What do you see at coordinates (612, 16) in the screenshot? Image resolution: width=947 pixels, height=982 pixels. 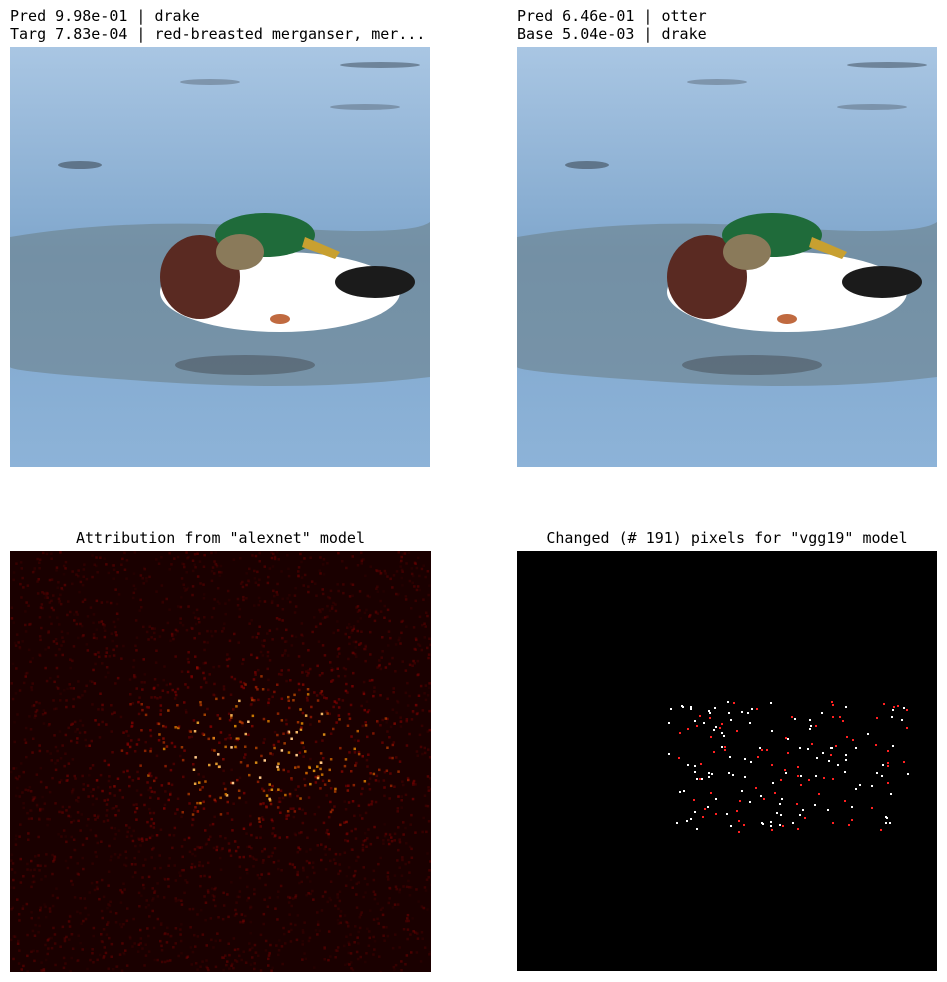 I see `top-right-title-line1: Pred 6.46e-01 | otter` at bounding box center [612, 16].